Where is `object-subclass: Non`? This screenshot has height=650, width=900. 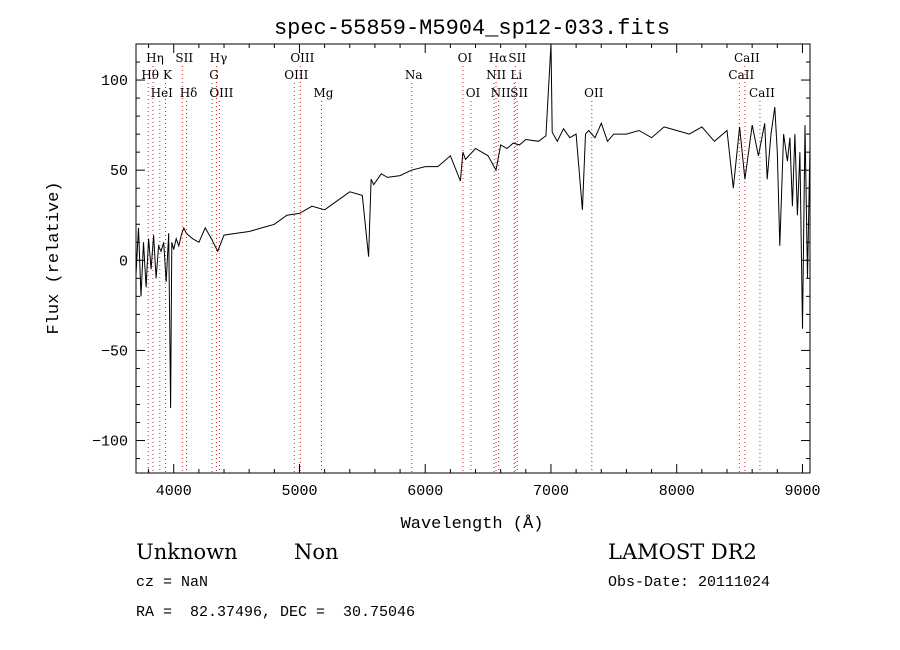
object-subclass: Non is located at coordinates (316, 552).